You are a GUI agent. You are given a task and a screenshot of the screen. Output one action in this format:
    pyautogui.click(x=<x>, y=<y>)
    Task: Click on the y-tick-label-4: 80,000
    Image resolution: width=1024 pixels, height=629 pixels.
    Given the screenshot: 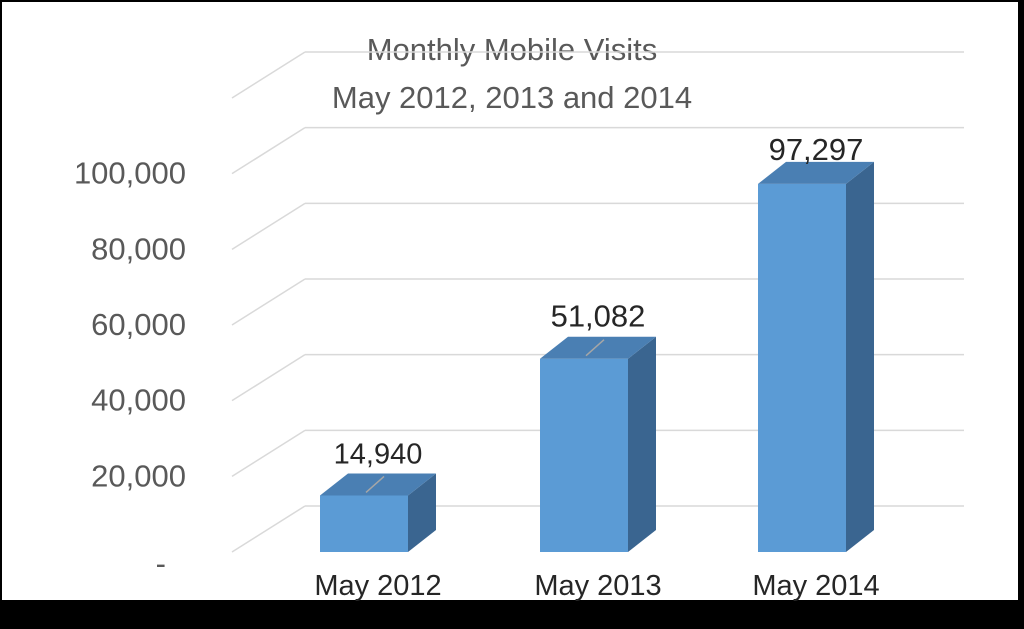 What is the action you would take?
    pyautogui.click(x=138, y=248)
    